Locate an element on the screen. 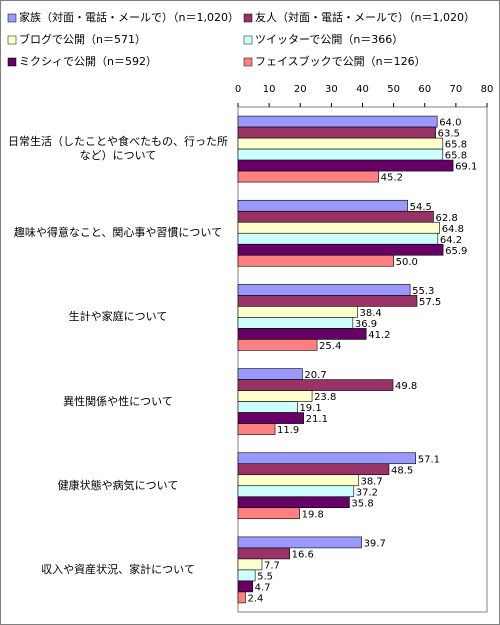  value-label: 11.9 is located at coordinates (288, 430).